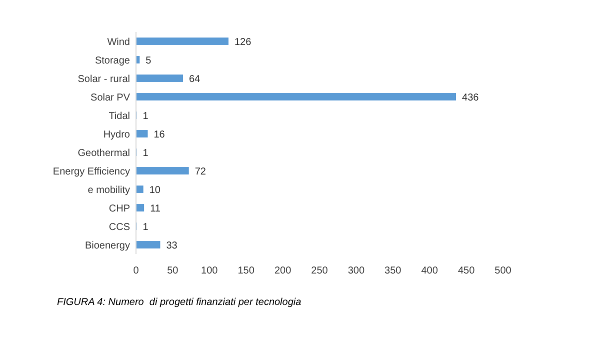  What do you see at coordinates (155, 208) in the screenshot?
I see `data-label: 11` at bounding box center [155, 208].